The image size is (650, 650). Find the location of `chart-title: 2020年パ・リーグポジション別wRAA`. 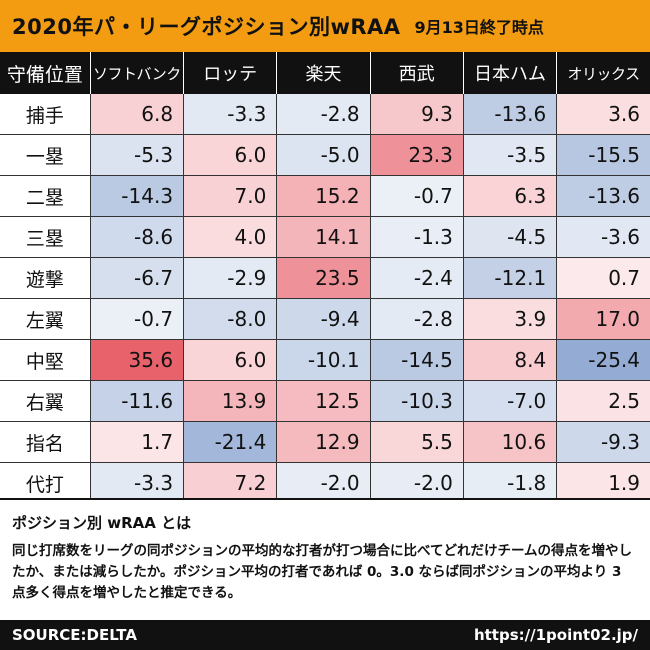

chart-title: 2020年パ・リーグポジション別wRAA is located at coordinates (206, 27).